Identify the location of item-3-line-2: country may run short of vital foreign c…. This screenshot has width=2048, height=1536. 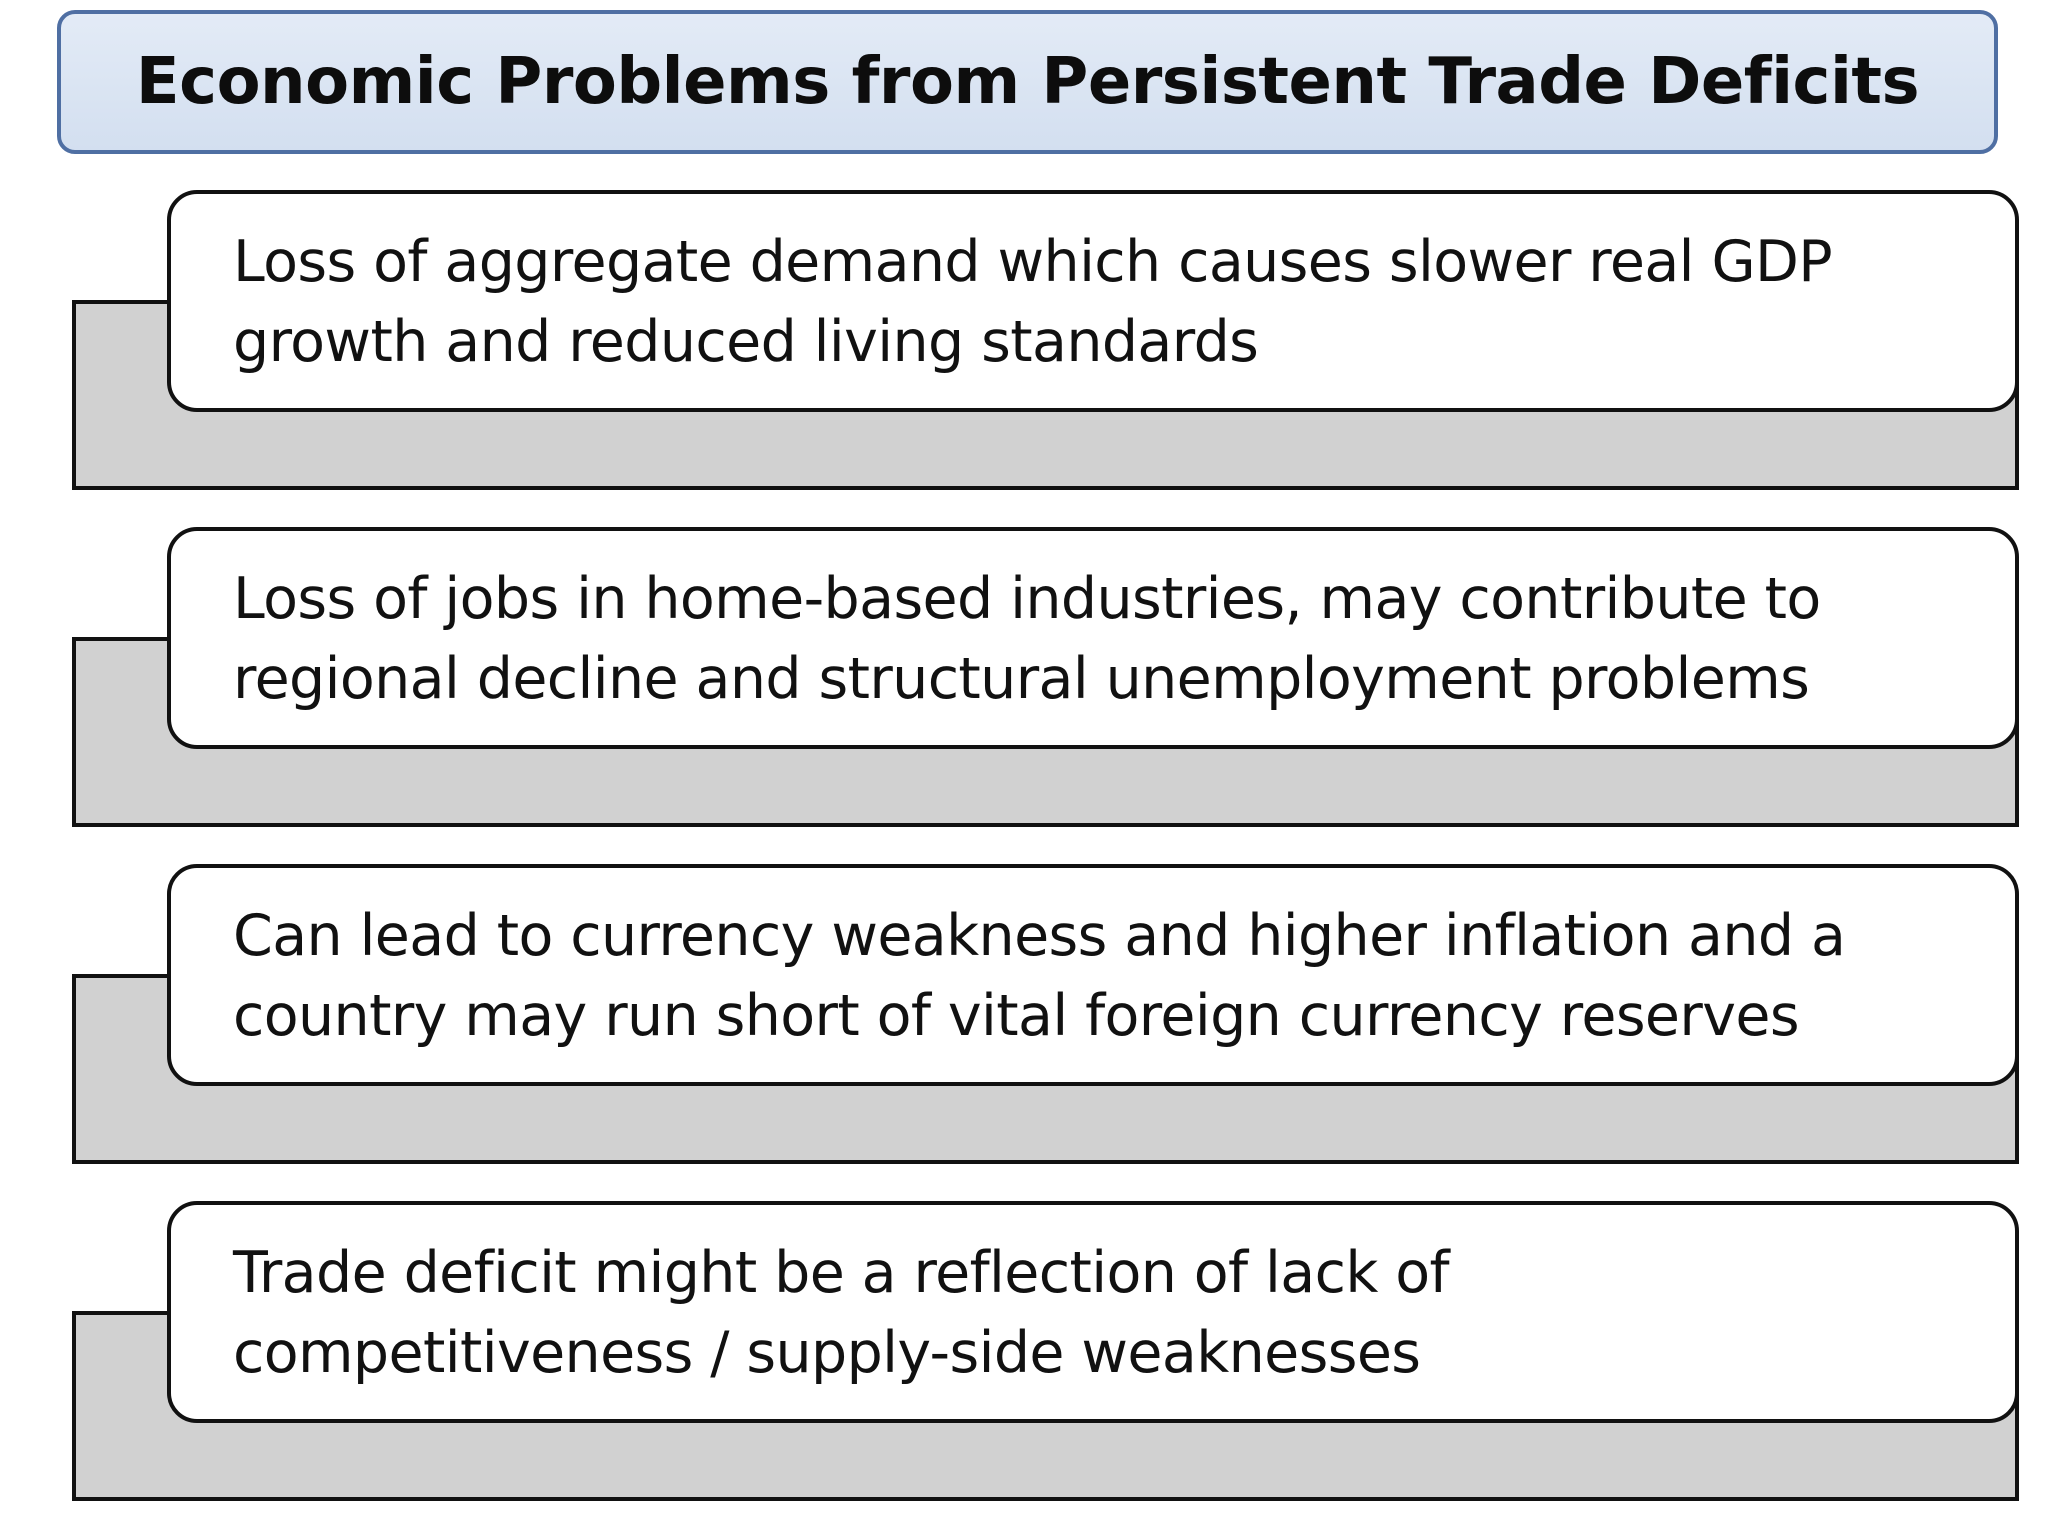
(1016, 1016).